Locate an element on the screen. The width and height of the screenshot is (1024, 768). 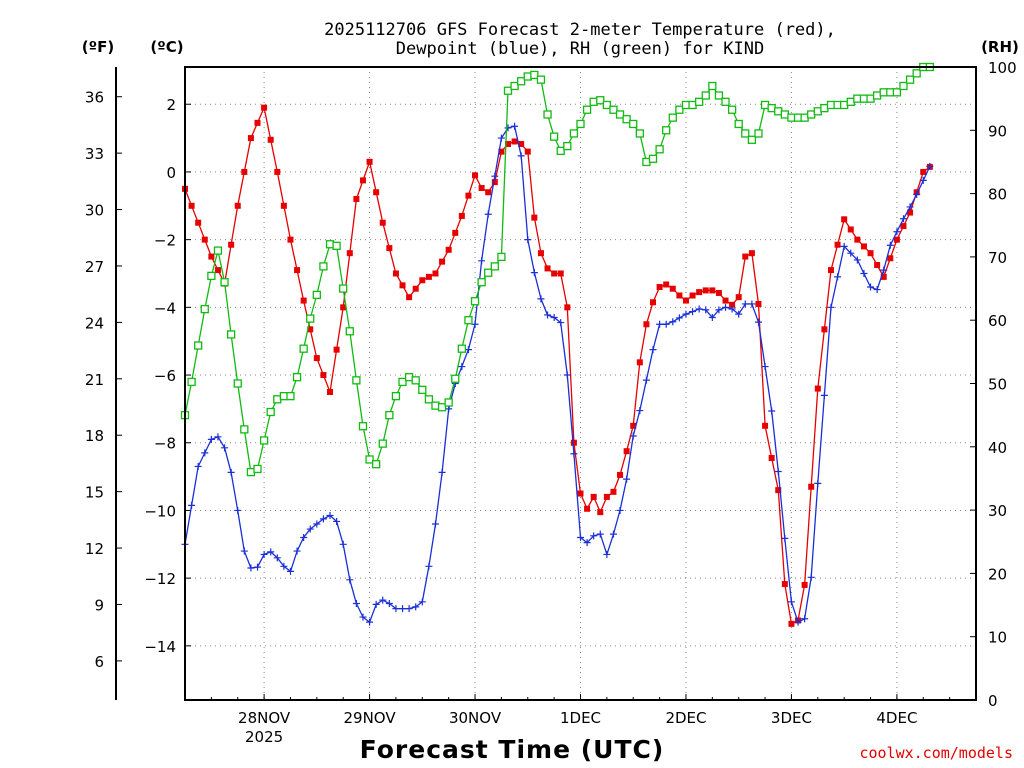
rh-tick-label: 100 is located at coordinates (1002, 68).